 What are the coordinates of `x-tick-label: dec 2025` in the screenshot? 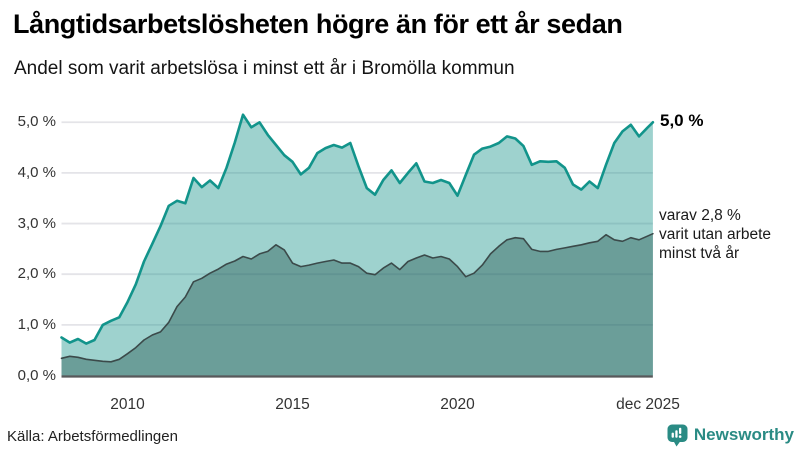 It's located at (648, 404).